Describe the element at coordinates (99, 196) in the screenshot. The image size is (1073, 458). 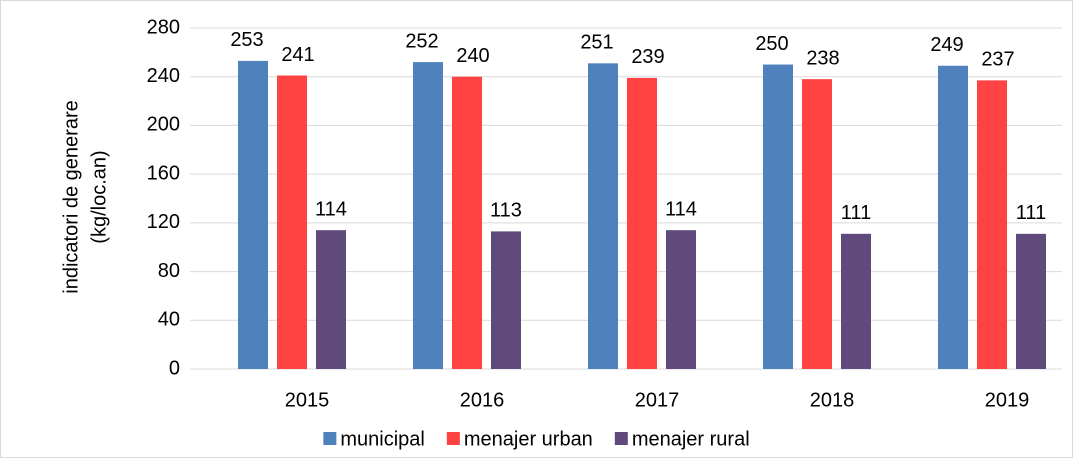
I see `y-axis-label: (kg/loc.an)` at that location.